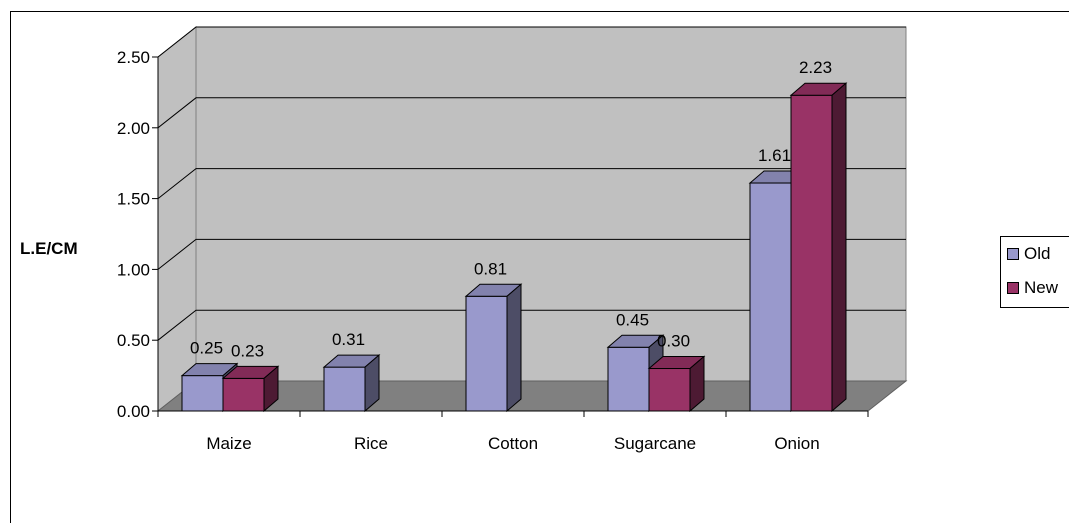  I want to click on data-label-old-sugarcane: 0.45, so click(632, 319).